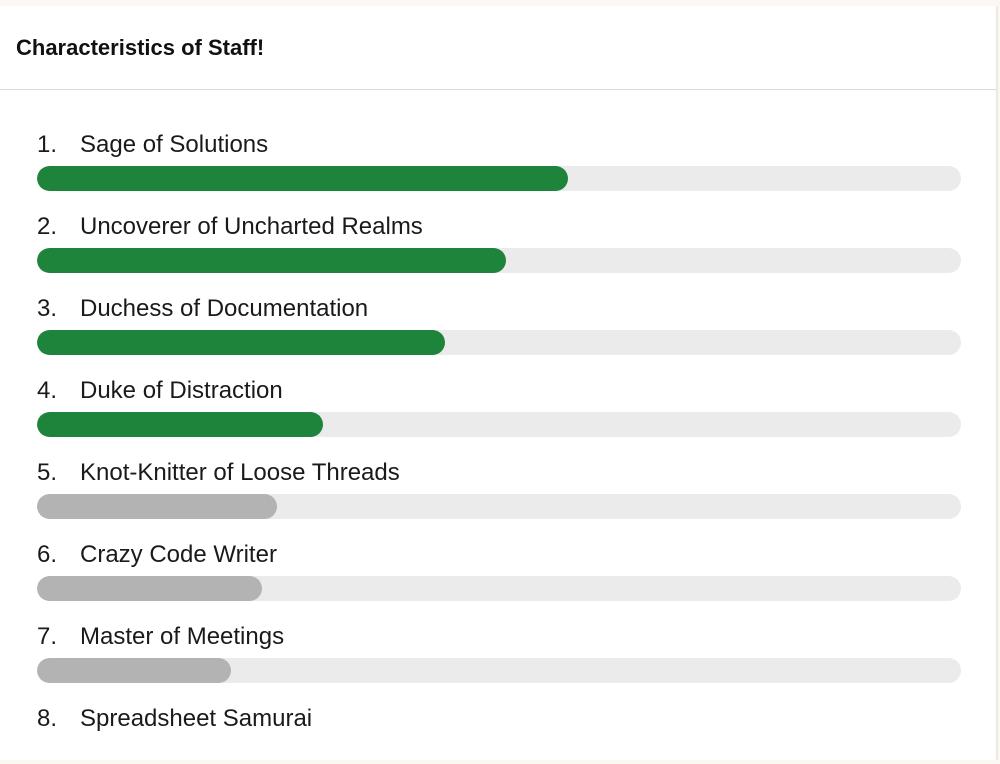 Image resolution: width=1000 pixels, height=764 pixels. I want to click on item-number: 8., so click(47, 718).